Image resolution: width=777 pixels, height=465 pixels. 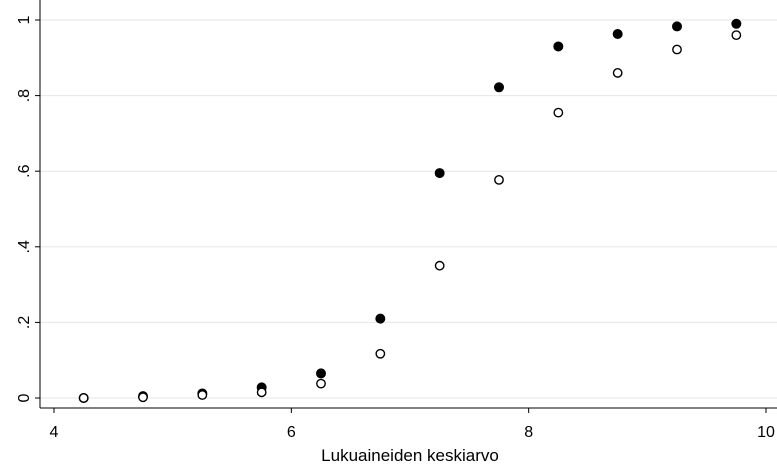 What do you see at coordinates (24, 19) in the screenshot?
I see `y-tick-label: 1` at bounding box center [24, 19].